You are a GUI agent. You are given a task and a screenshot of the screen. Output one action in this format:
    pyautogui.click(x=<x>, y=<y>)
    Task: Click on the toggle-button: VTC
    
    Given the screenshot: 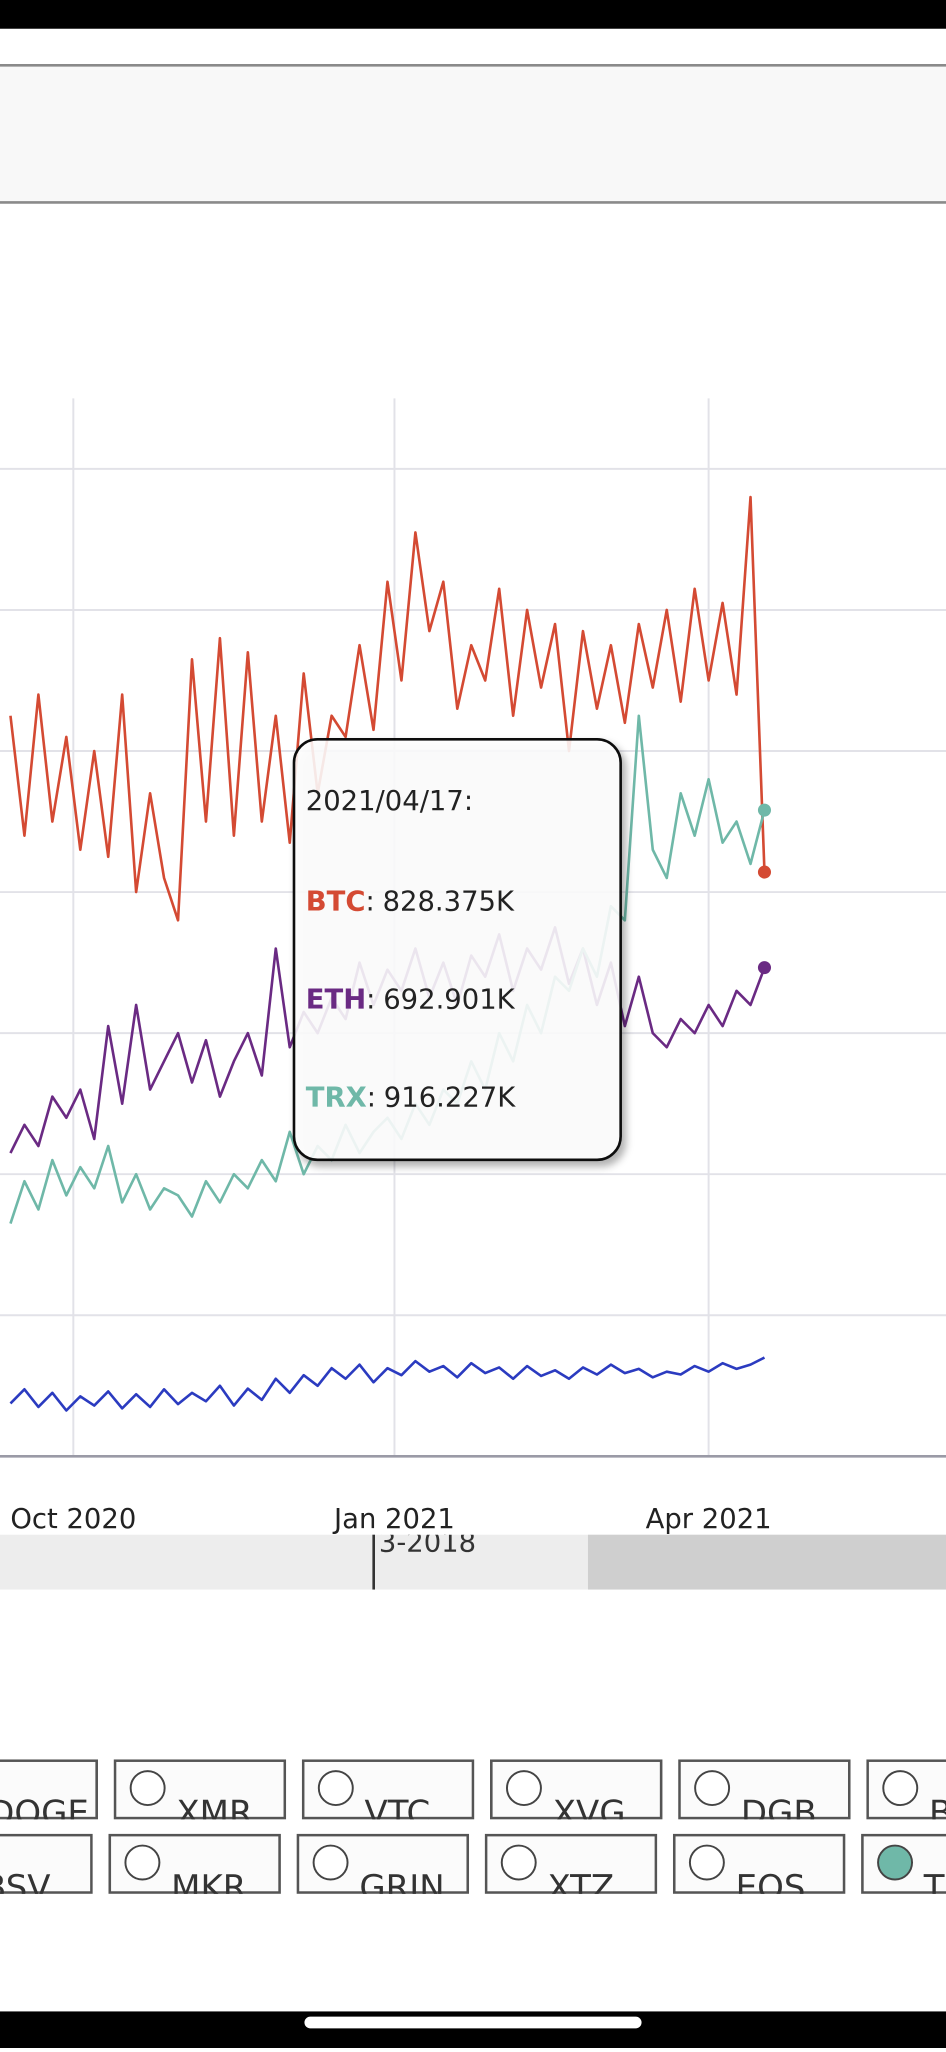 What is the action you would take?
    pyautogui.click(x=388, y=1796)
    